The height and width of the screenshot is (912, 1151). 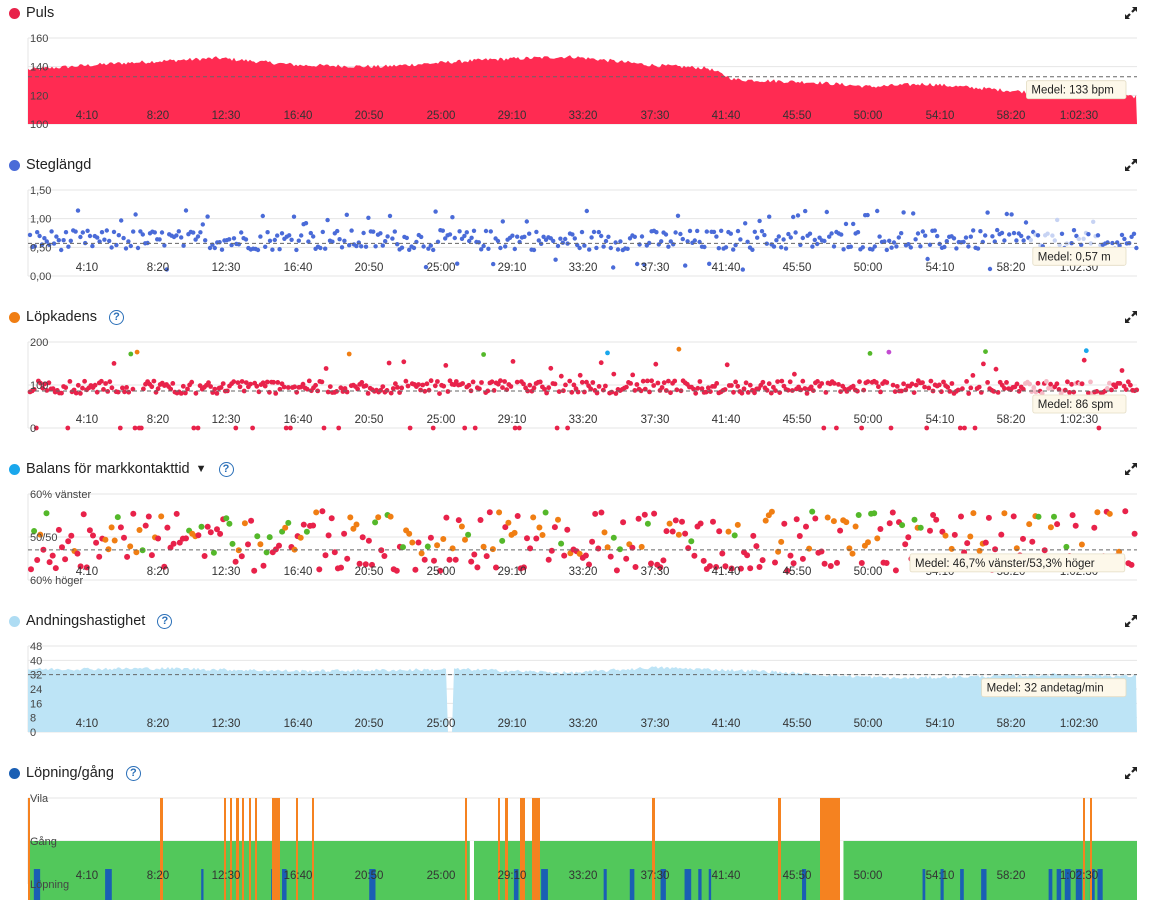 What do you see at coordinates (40, 277) in the screenshot?
I see `y-tick-label: 0,00` at bounding box center [40, 277].